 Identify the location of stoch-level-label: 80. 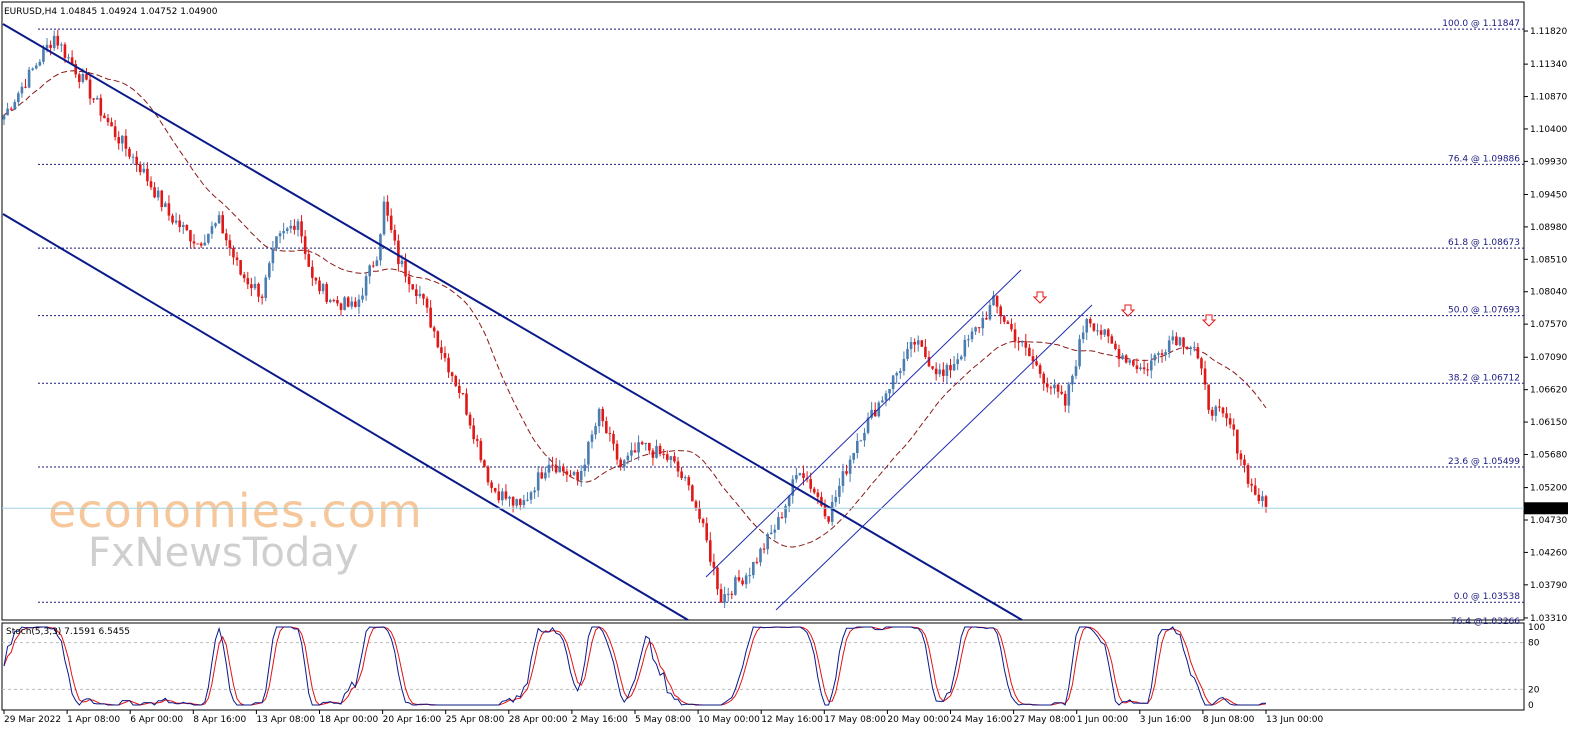
(1534, 644).